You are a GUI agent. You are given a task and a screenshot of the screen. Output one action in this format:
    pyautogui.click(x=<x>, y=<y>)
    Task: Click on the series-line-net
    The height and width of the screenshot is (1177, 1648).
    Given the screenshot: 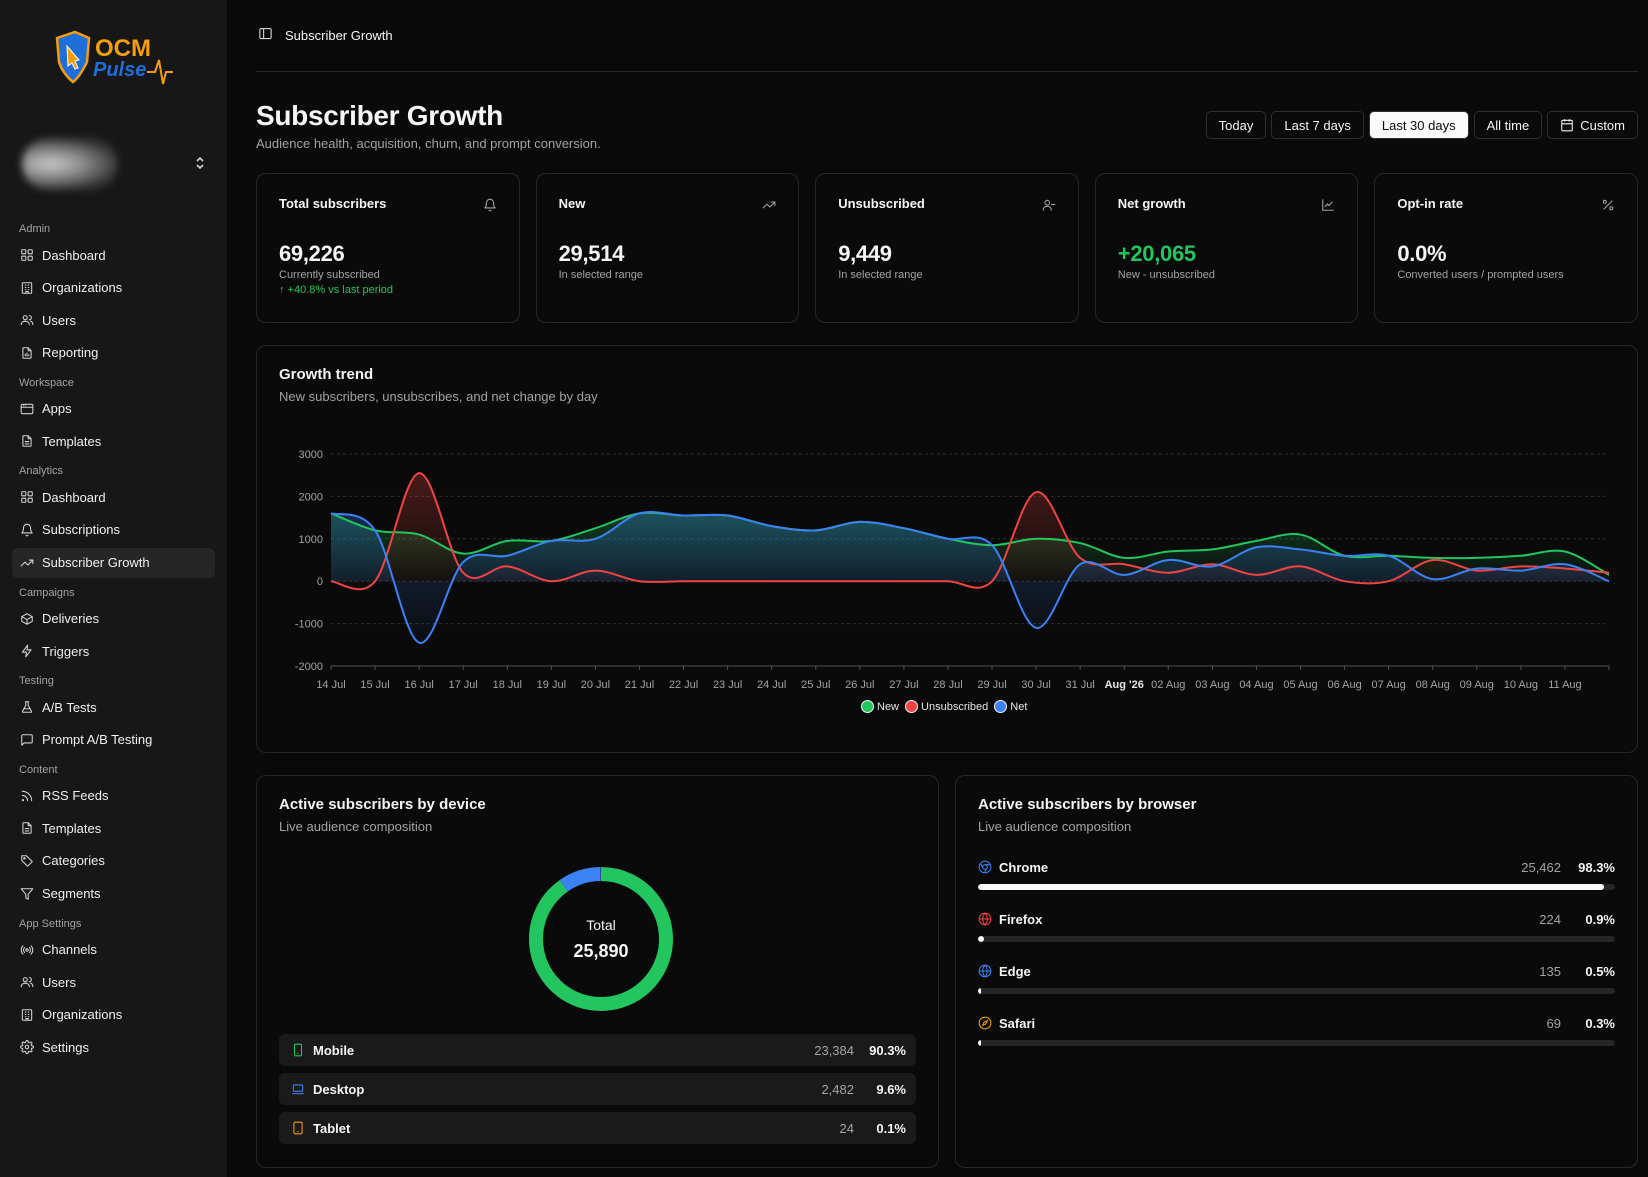 What is the action you would take?
    pyautogui.click(x=970, y=577)
    